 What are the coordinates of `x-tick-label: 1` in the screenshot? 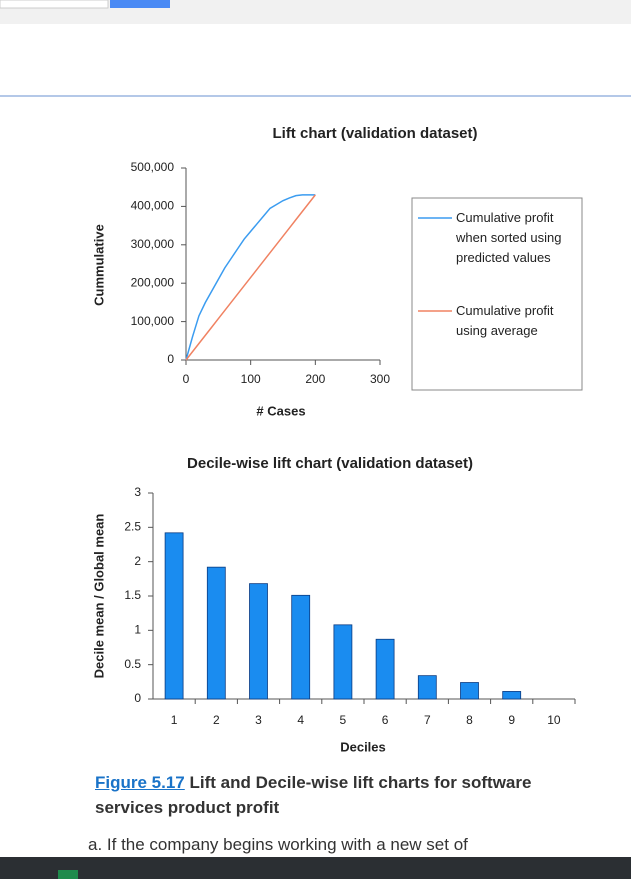 It's located at (174, 720).